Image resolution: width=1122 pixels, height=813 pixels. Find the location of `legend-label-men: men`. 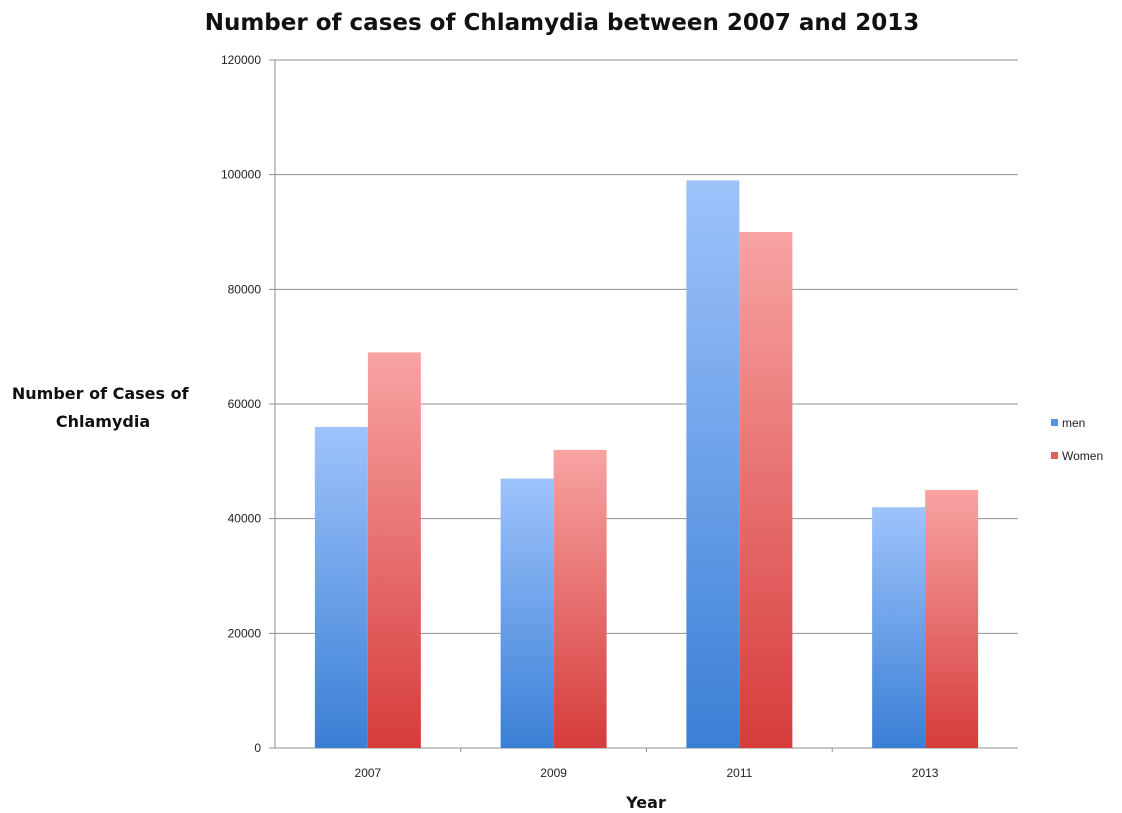

legend-label-men: men is located at coordinates (1073, 423).